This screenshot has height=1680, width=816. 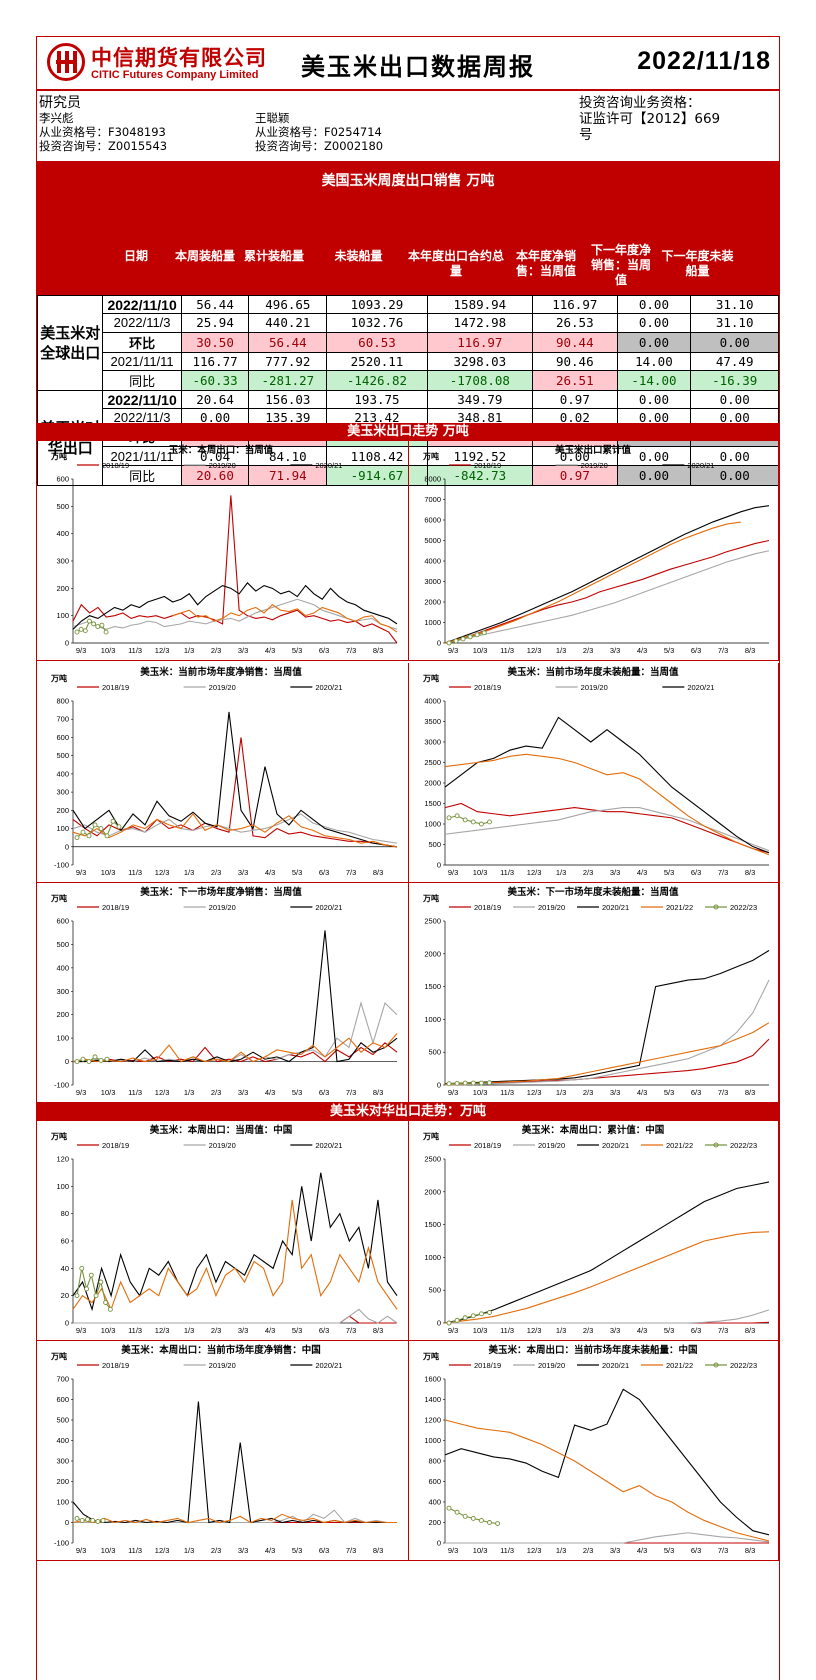 I want to click on table-cell: -14.00, so click(x=654, y=380).